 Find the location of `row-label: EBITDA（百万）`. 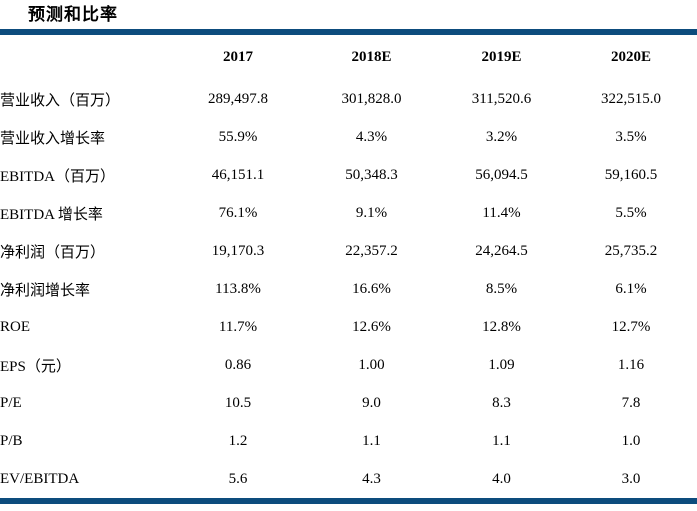

row-label: EBITDA（百万） is located at coordinates (57, 176).